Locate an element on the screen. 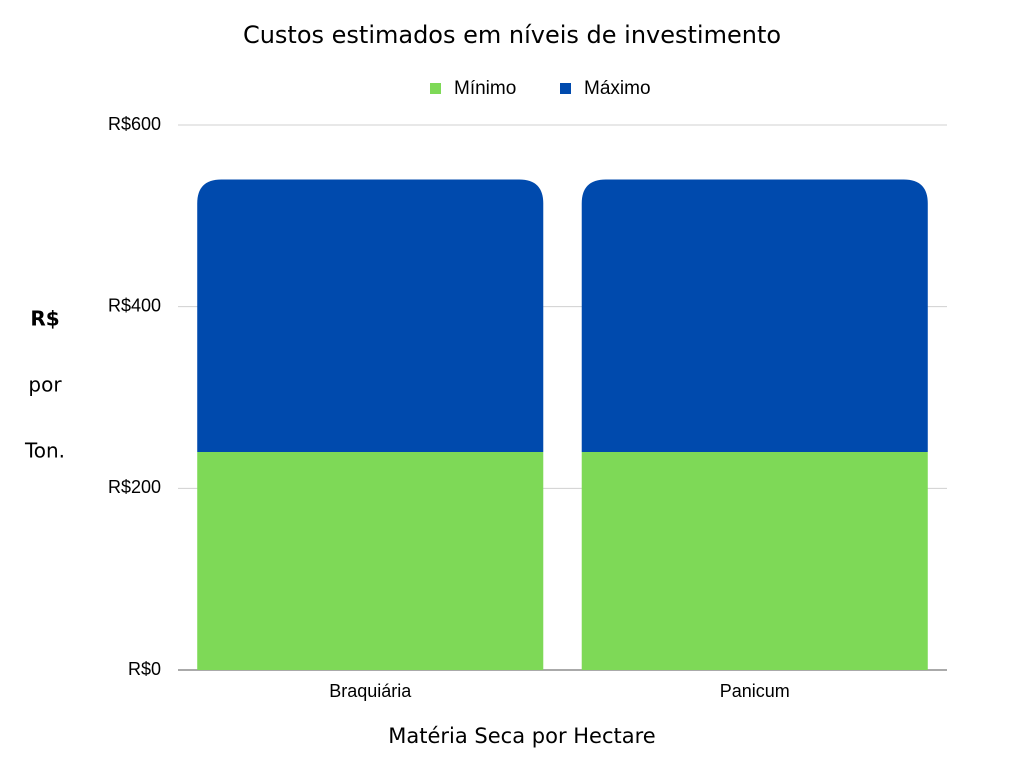  y-tick-label: R$600 is located at coordinates (134, 124).